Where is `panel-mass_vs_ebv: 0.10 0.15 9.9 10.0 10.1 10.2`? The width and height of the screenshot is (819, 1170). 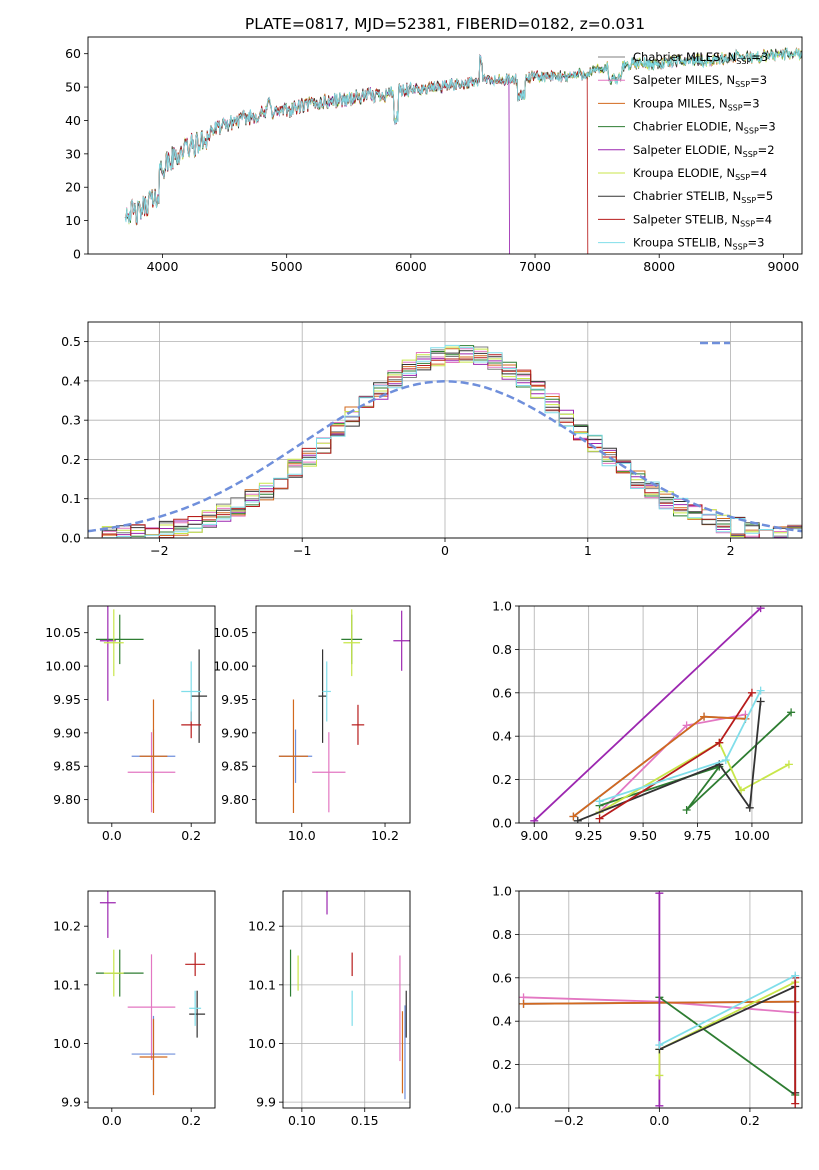
panel-mass_vs_ebv: 0.10 0.15 9.9 10.0 10.1 10.2 is located at coordinates (329, 1009).